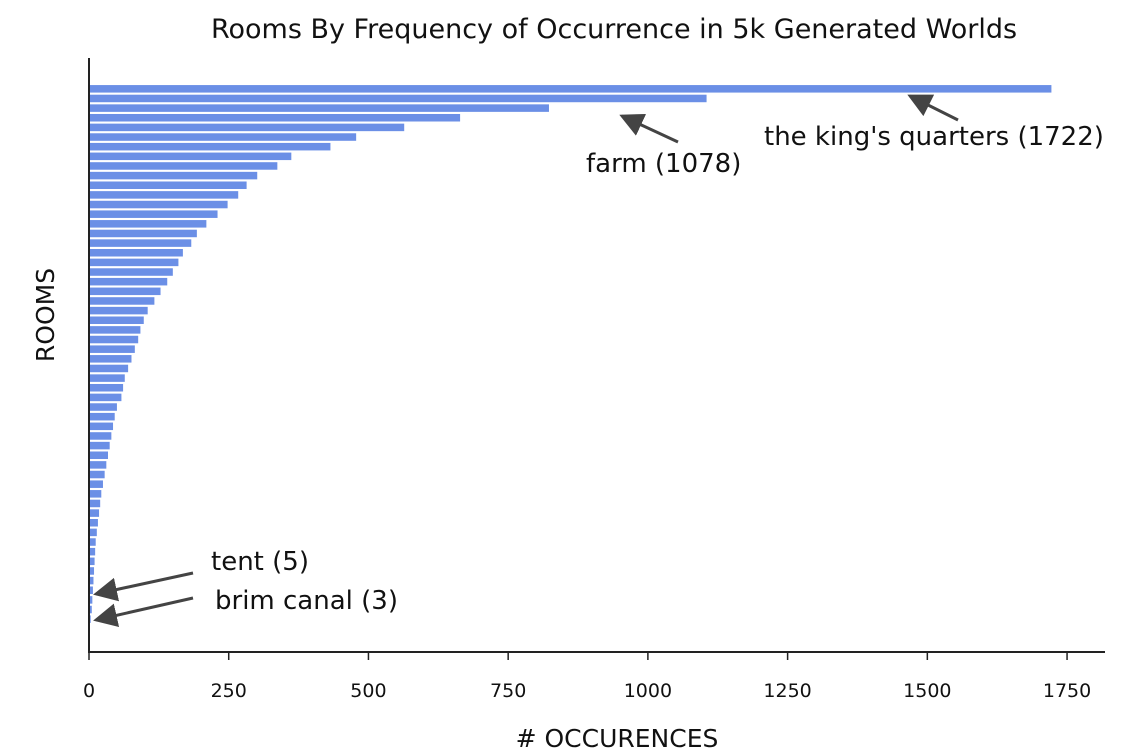 The height and width of the screenshot is (754, 1134). I want to click on x-axis-label: # OCCURENCES, so click(617, 738).